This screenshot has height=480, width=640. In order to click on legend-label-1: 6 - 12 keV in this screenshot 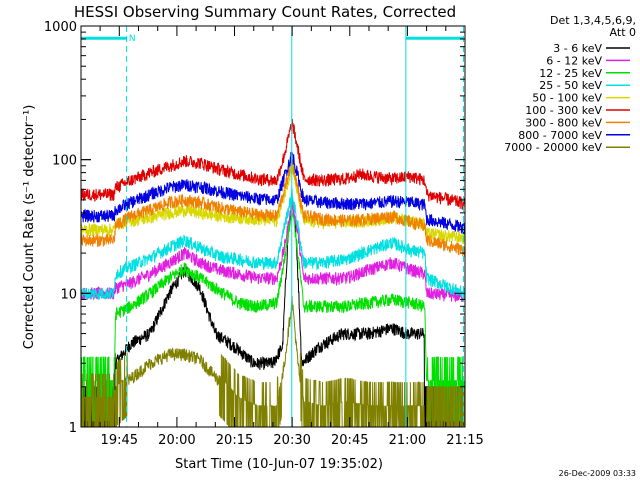, I will do `click(574, 60)`.